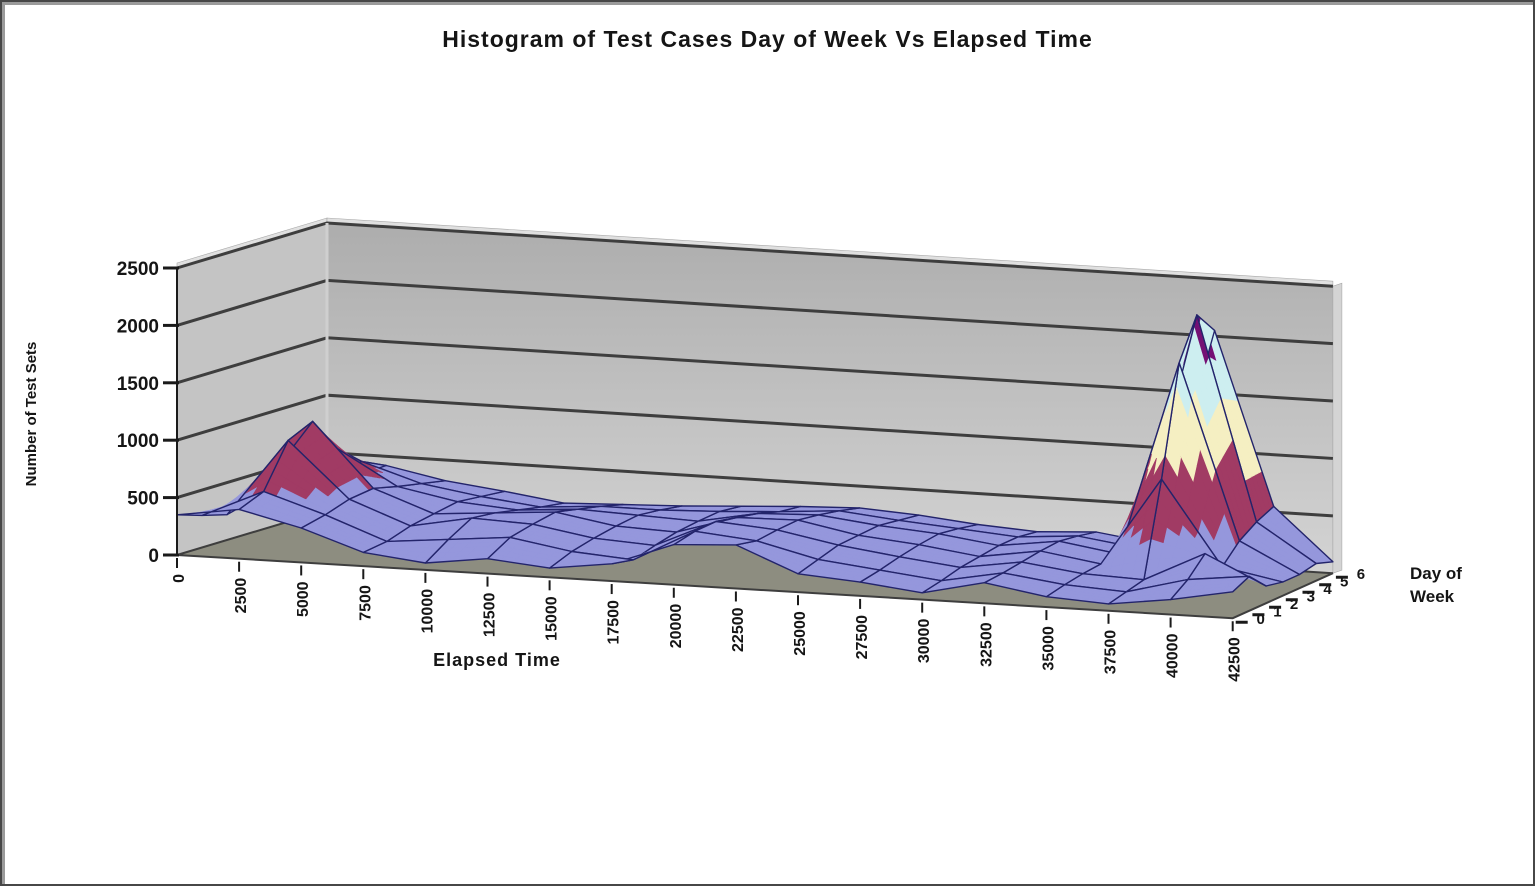  I want to click on category-tick-label: 5000, so click(303, 599).